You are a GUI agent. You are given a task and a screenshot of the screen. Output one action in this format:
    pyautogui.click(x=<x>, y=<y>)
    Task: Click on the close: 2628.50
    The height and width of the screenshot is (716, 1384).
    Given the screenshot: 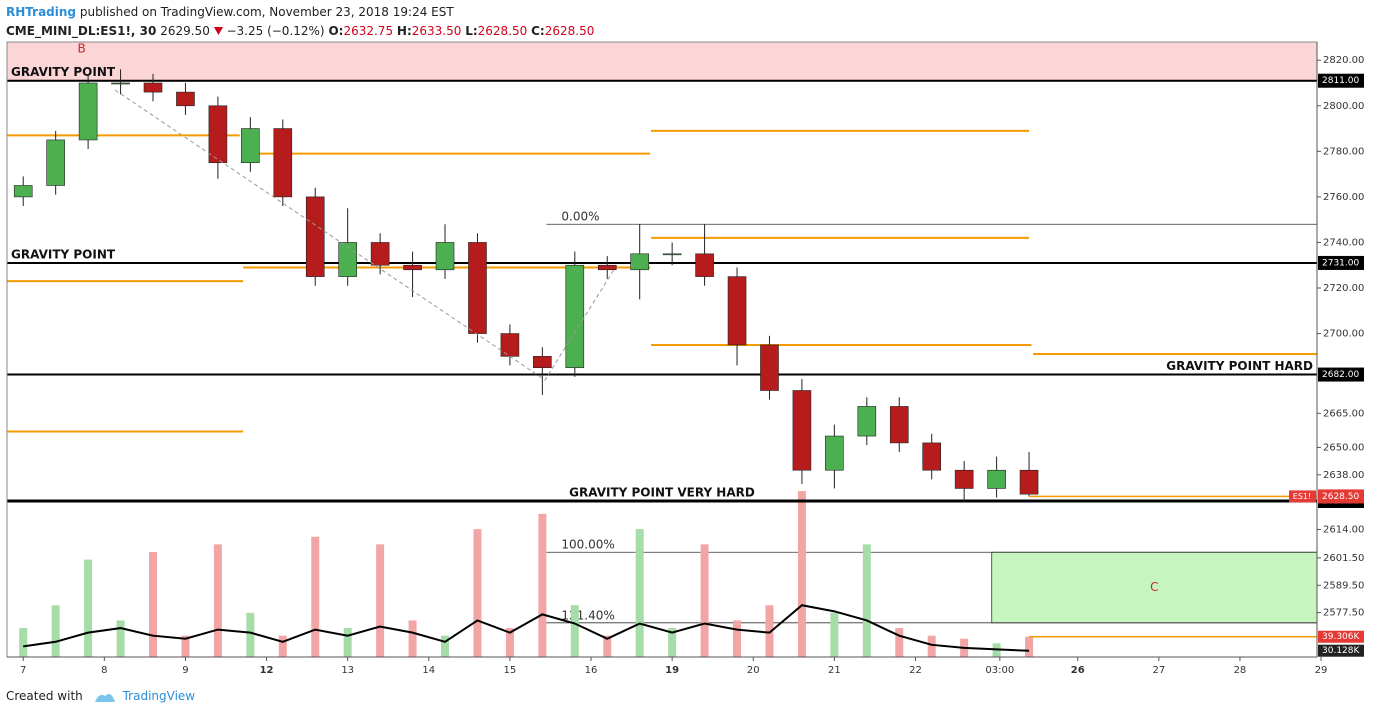 What is the action you would take?
    pyautogui.click(x=569, y=31)
    